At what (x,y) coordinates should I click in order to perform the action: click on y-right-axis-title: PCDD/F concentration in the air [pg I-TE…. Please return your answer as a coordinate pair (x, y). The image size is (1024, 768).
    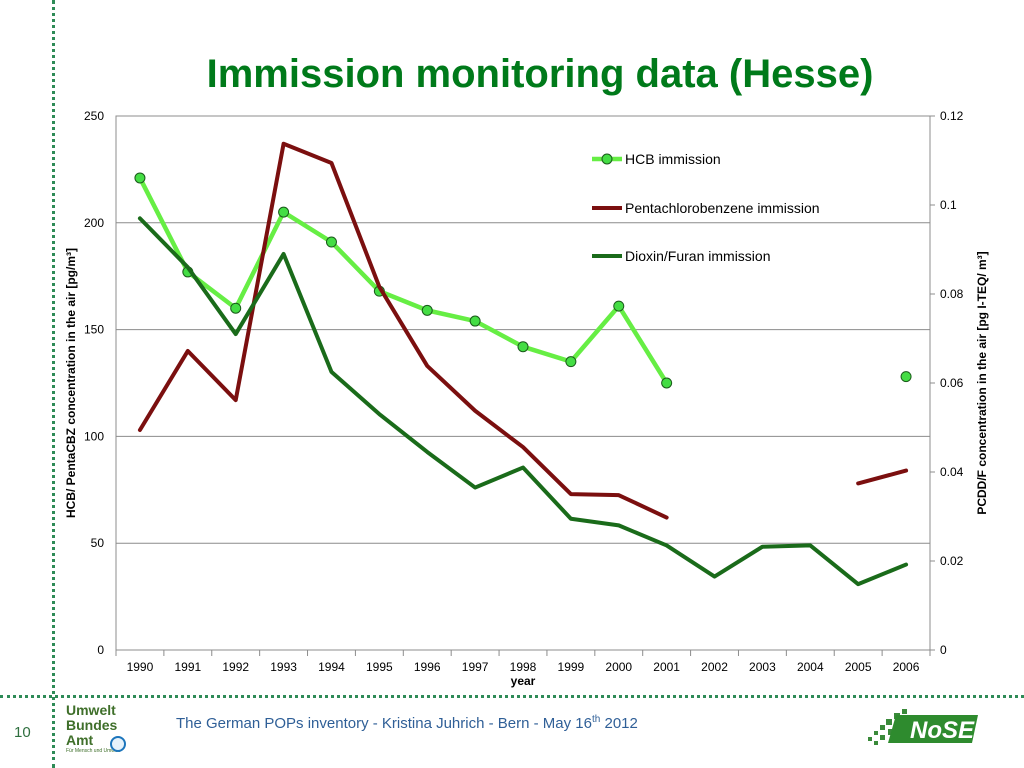
    Looking at the image, I should click on (982, 382).